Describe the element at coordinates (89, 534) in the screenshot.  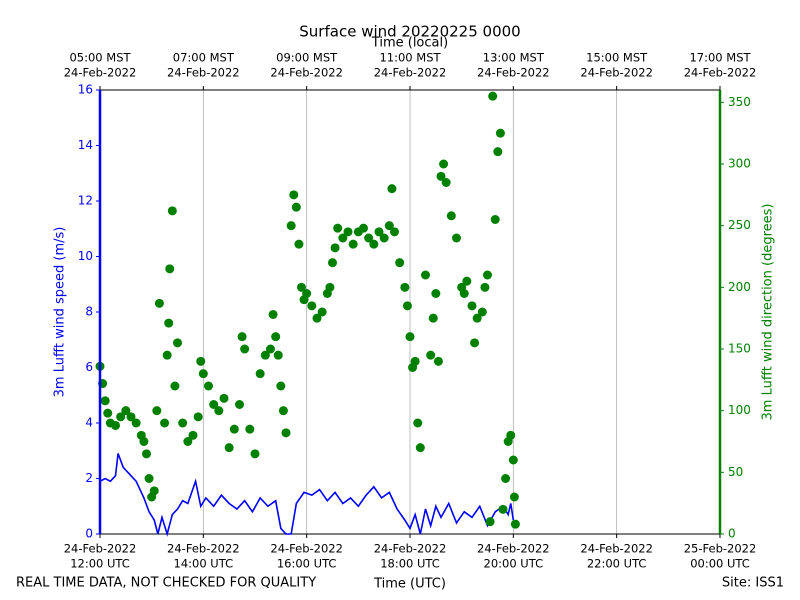
I see `y-tick-label: 0` at that location.